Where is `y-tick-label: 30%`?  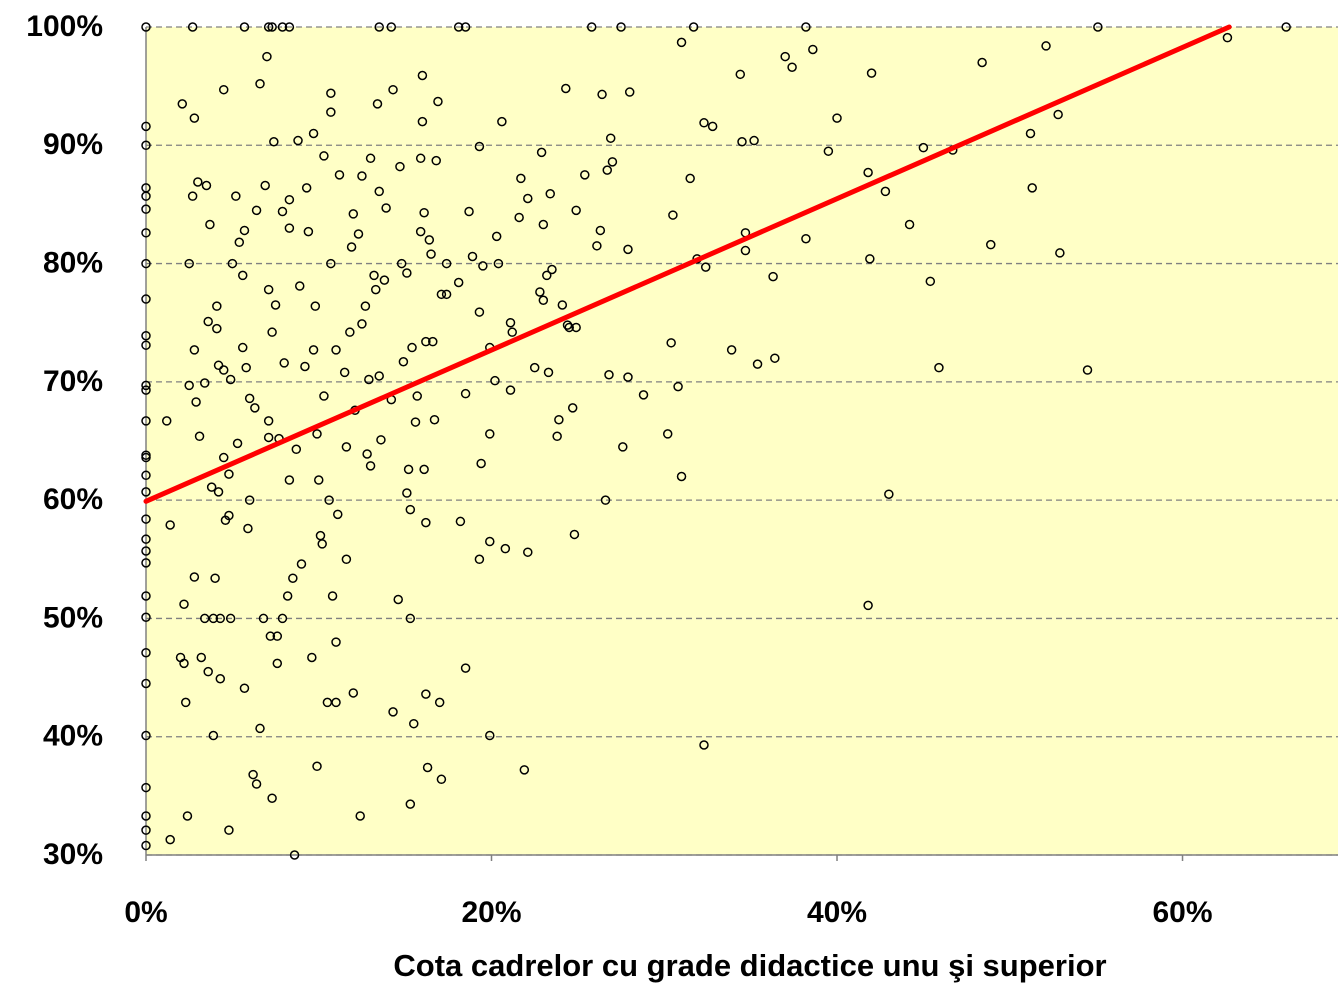 y-tick-label: 30% is located at coordinates (73, 854).